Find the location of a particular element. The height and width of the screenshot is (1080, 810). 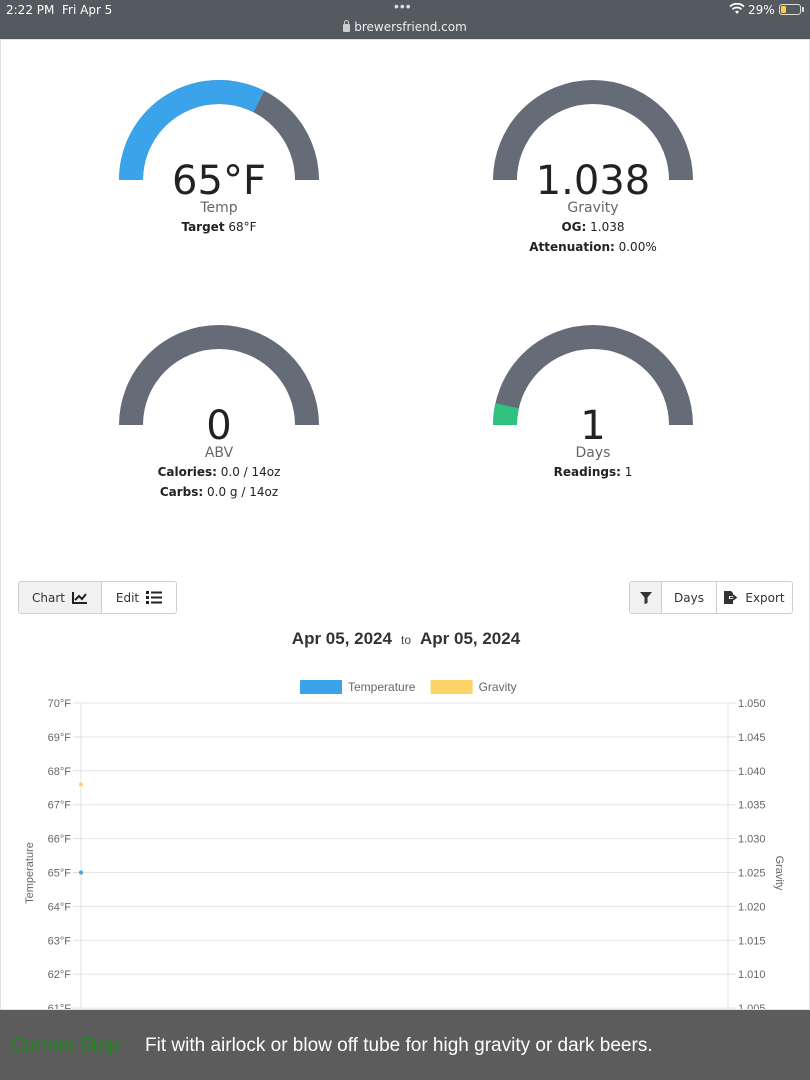

days-label: Days is located at coordinates (593, 453).